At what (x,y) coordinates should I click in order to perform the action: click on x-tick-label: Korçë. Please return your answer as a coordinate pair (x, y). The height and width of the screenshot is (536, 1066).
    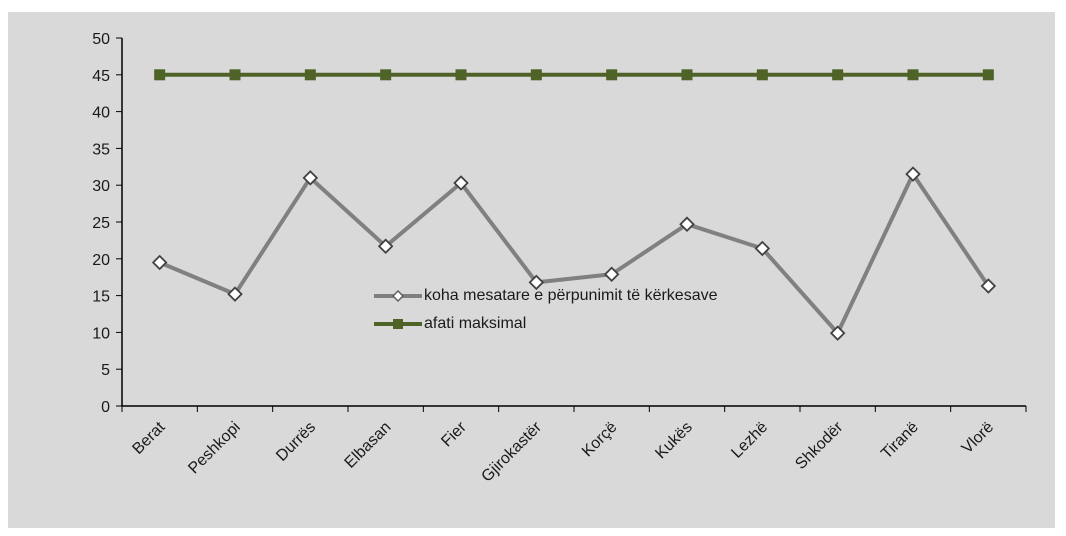
    Looking at the image, I should click on (600, 440).